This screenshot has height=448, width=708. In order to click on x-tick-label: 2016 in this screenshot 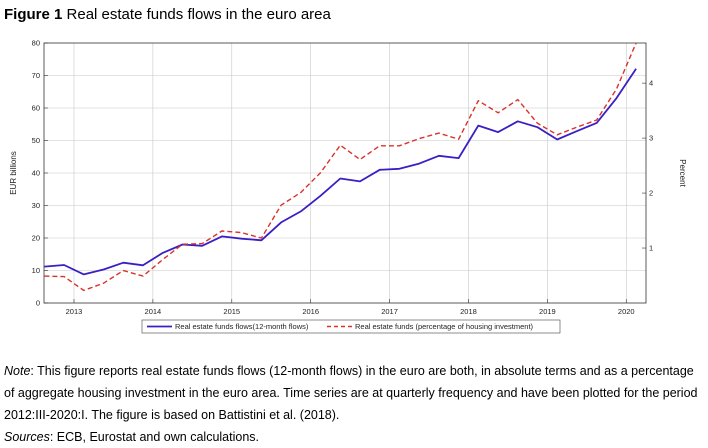, I will do `click(310, 311)`.